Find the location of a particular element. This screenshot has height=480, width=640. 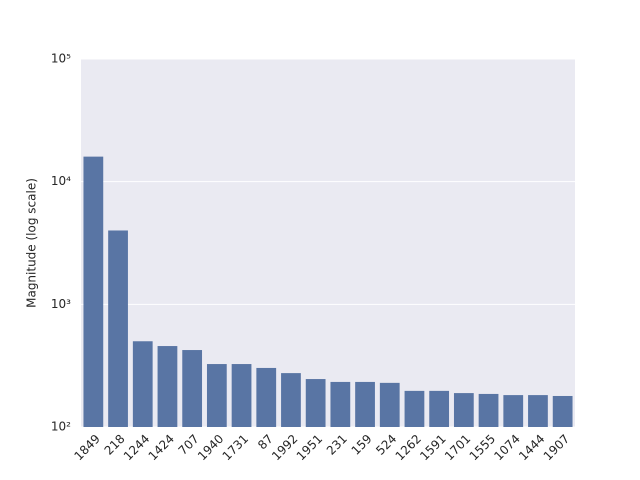

x-tick-label: 1074 is located at coordinates (506, 447).